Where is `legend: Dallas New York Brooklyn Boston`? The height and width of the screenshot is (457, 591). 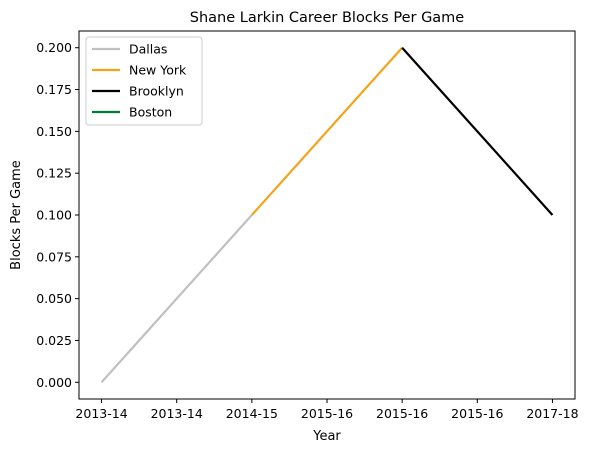
legend: Dallas New York Brooklyn Boston is located at coordinates (144, 81).